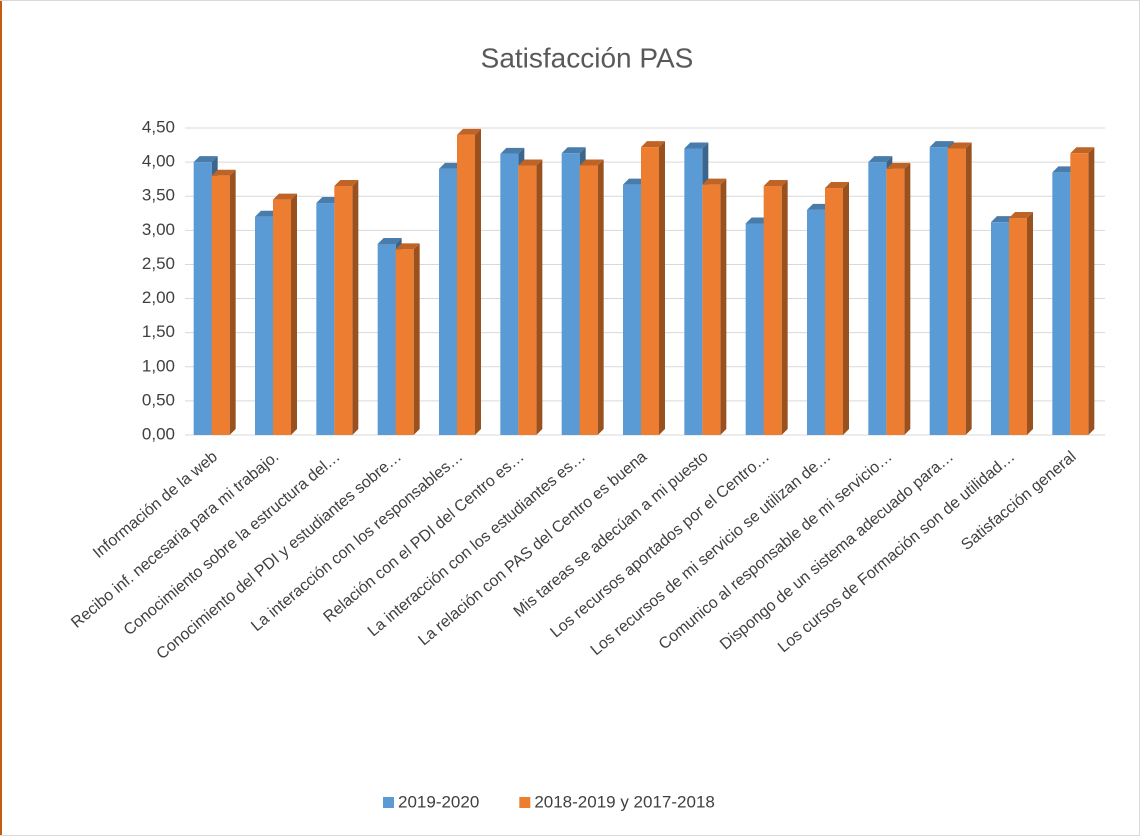 The image size is (1140, 836). Describe the element at coordinates (624, 801) in the screenshot. I see `legend-label: 2018-2019 y 2017-2018` at that location.